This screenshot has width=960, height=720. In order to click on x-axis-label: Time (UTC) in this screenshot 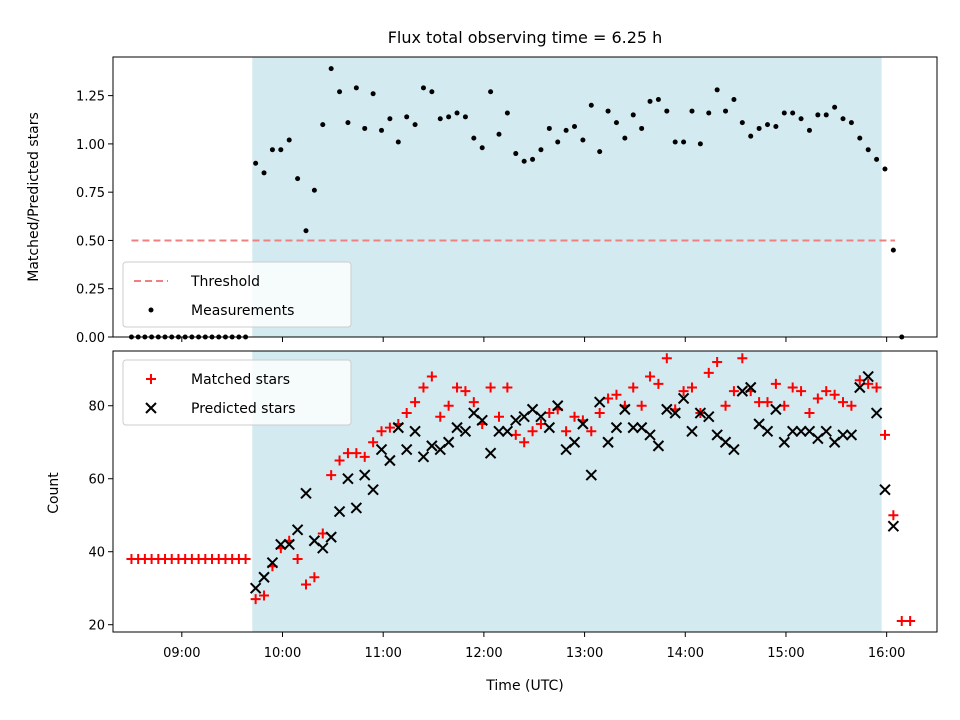, I will do `click(524, 686)`.